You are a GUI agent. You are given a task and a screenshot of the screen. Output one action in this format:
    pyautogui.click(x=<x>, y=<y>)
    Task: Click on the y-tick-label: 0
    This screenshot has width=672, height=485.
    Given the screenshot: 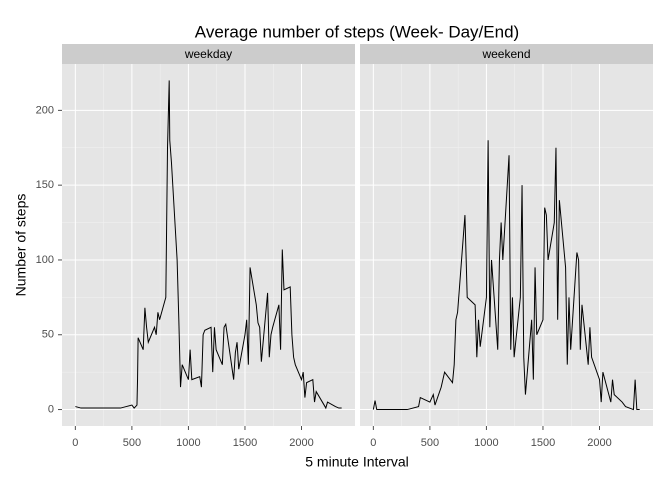 What is the action you would take?
    pyautogui.click(x=51, y=409)
    